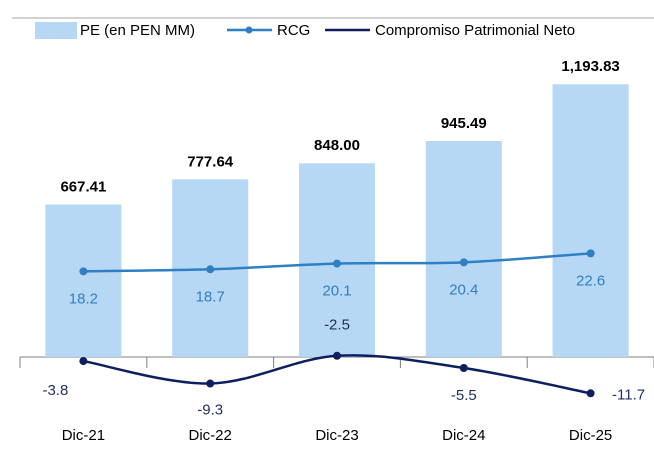 This screenshot has width=654, height=450. Describe the element at coordinates (210, 435) in the screenshot. I see `x-tick-label: Dic-22` at that location.